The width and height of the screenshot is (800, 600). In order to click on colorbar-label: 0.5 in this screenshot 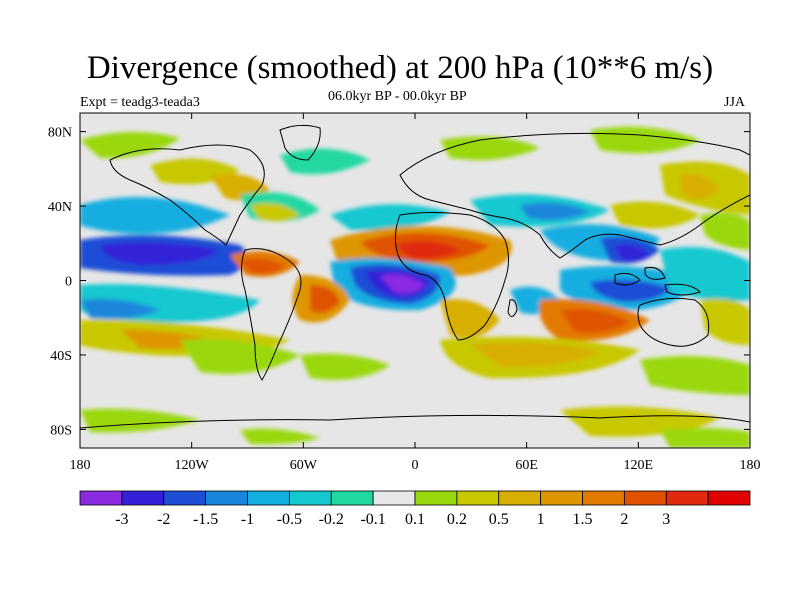, I will do `click(499, 519)`.